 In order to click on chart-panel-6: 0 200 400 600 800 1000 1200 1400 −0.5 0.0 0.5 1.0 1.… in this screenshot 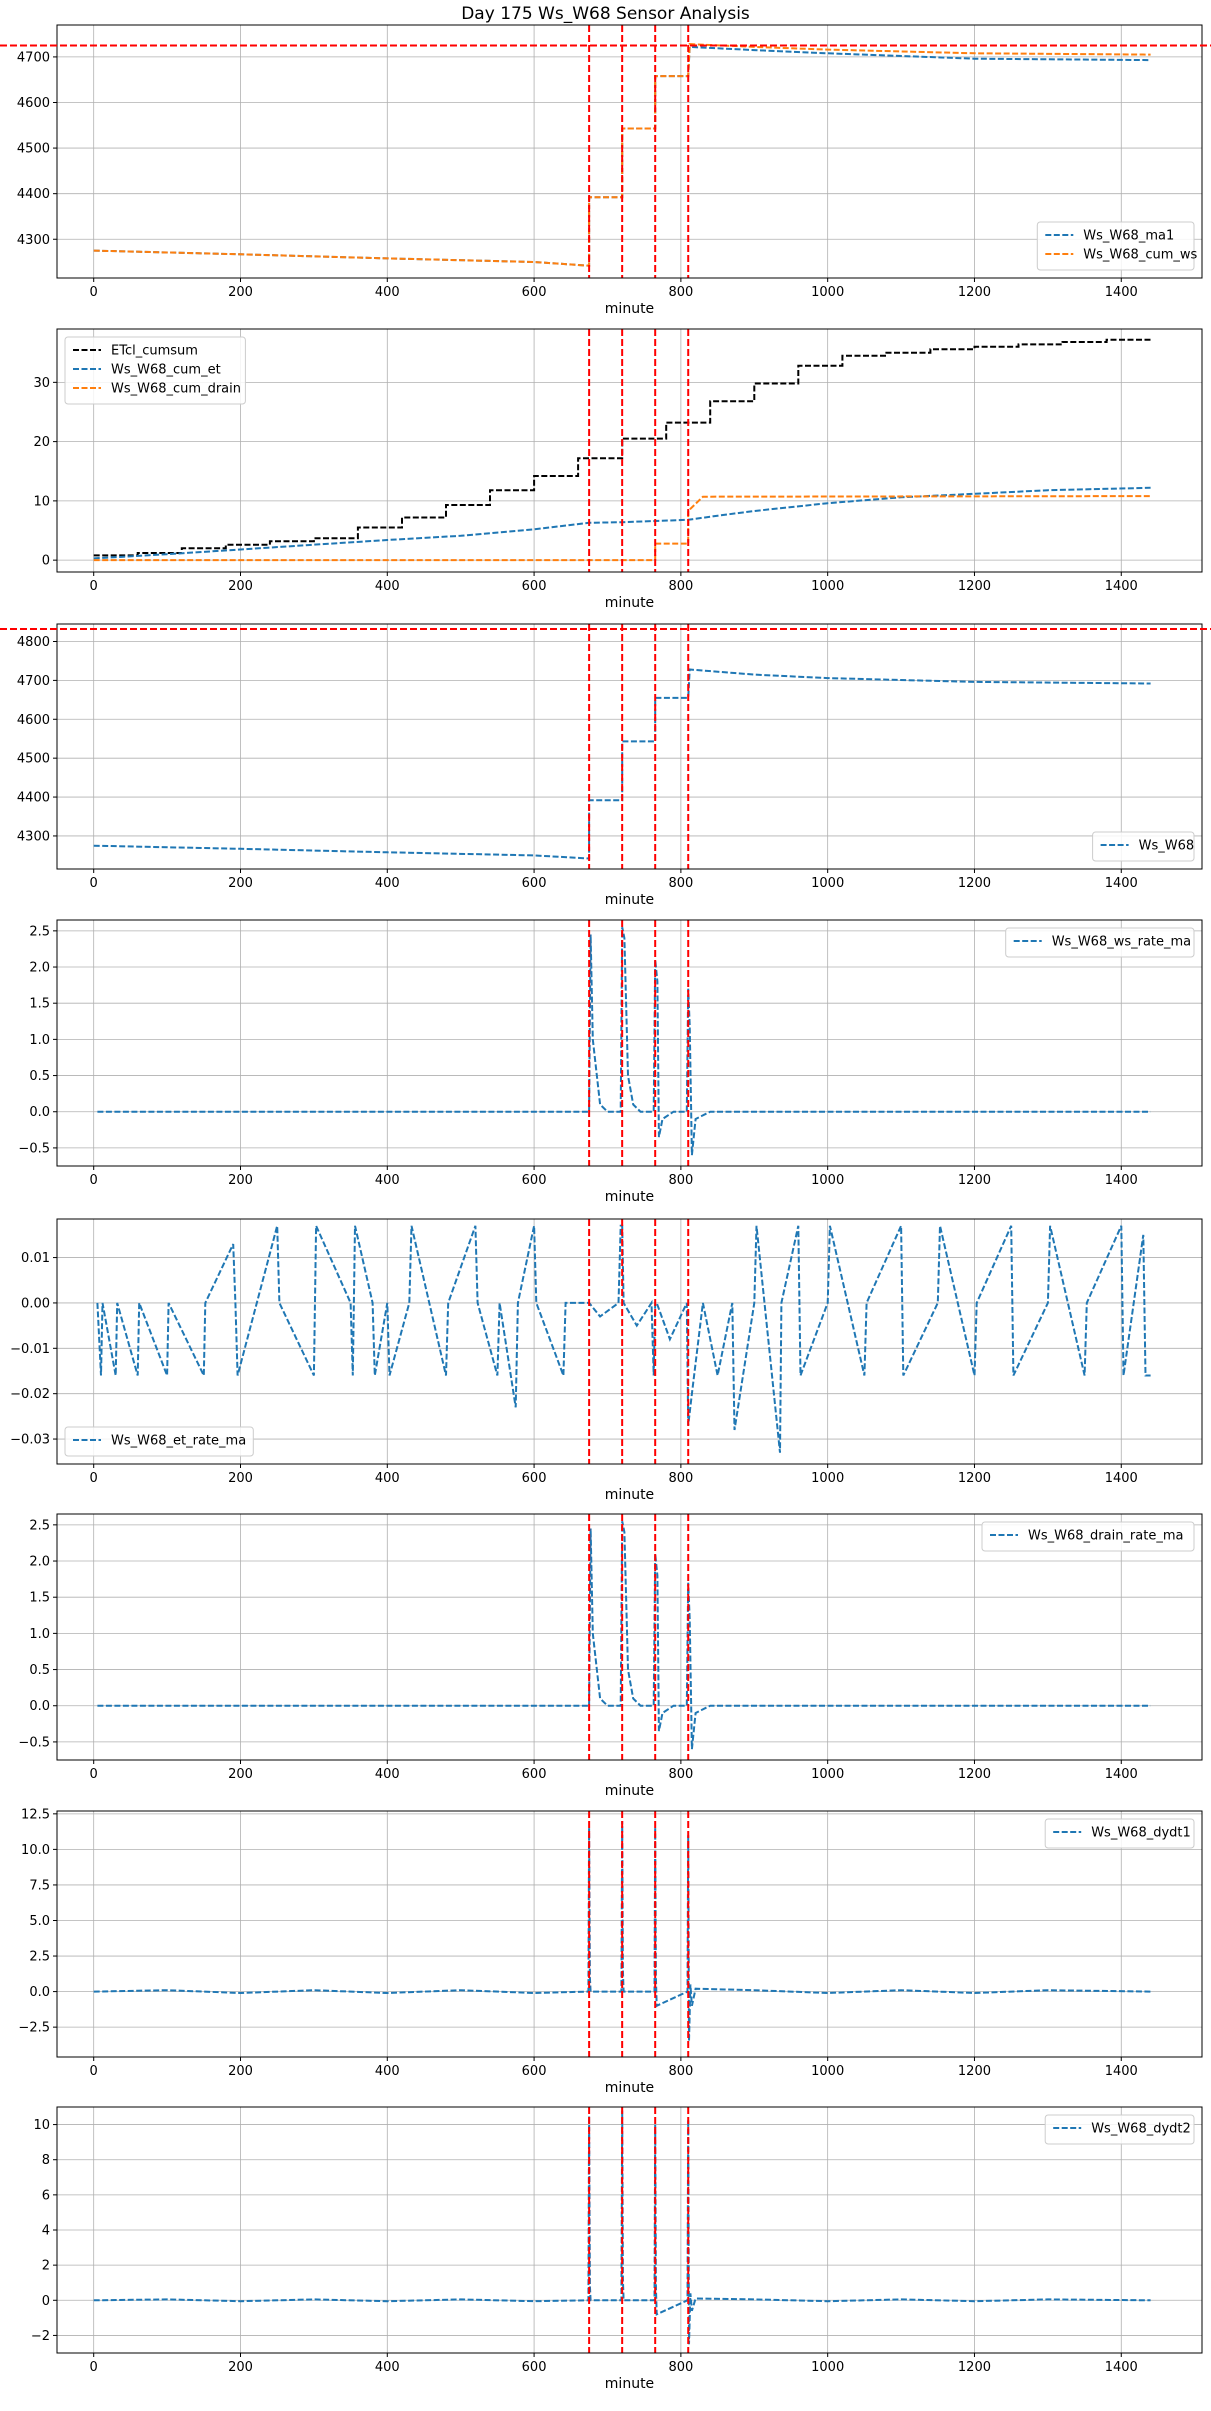, I will do `click(610, 1656)`.